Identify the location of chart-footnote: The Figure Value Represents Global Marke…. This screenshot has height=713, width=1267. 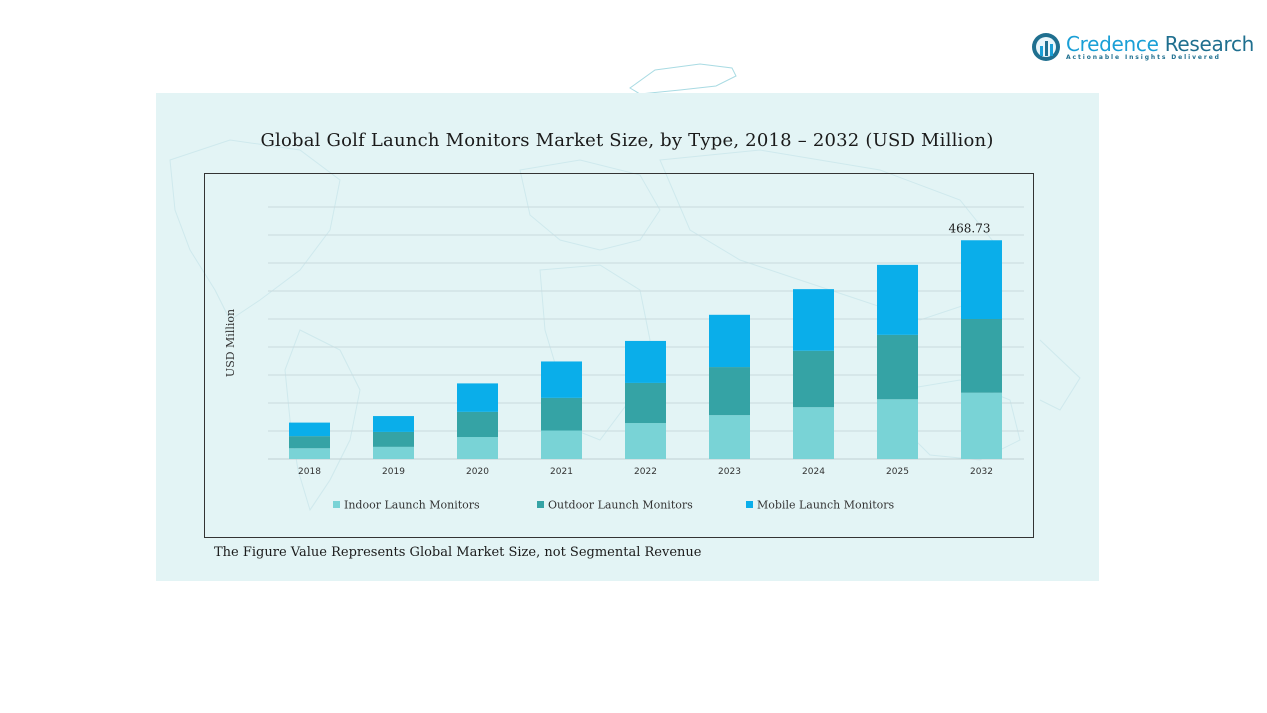
(458, 552).